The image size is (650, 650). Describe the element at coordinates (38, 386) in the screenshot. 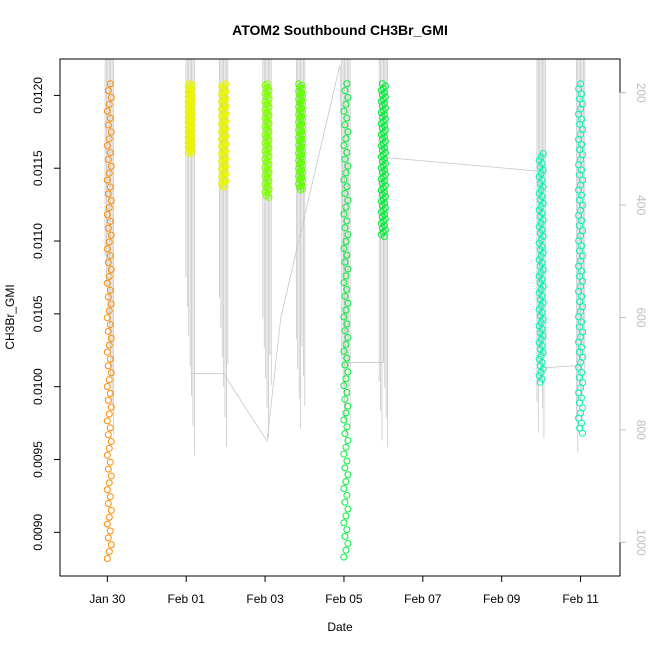

I see `y-tick-label: 0.0100` at that location.